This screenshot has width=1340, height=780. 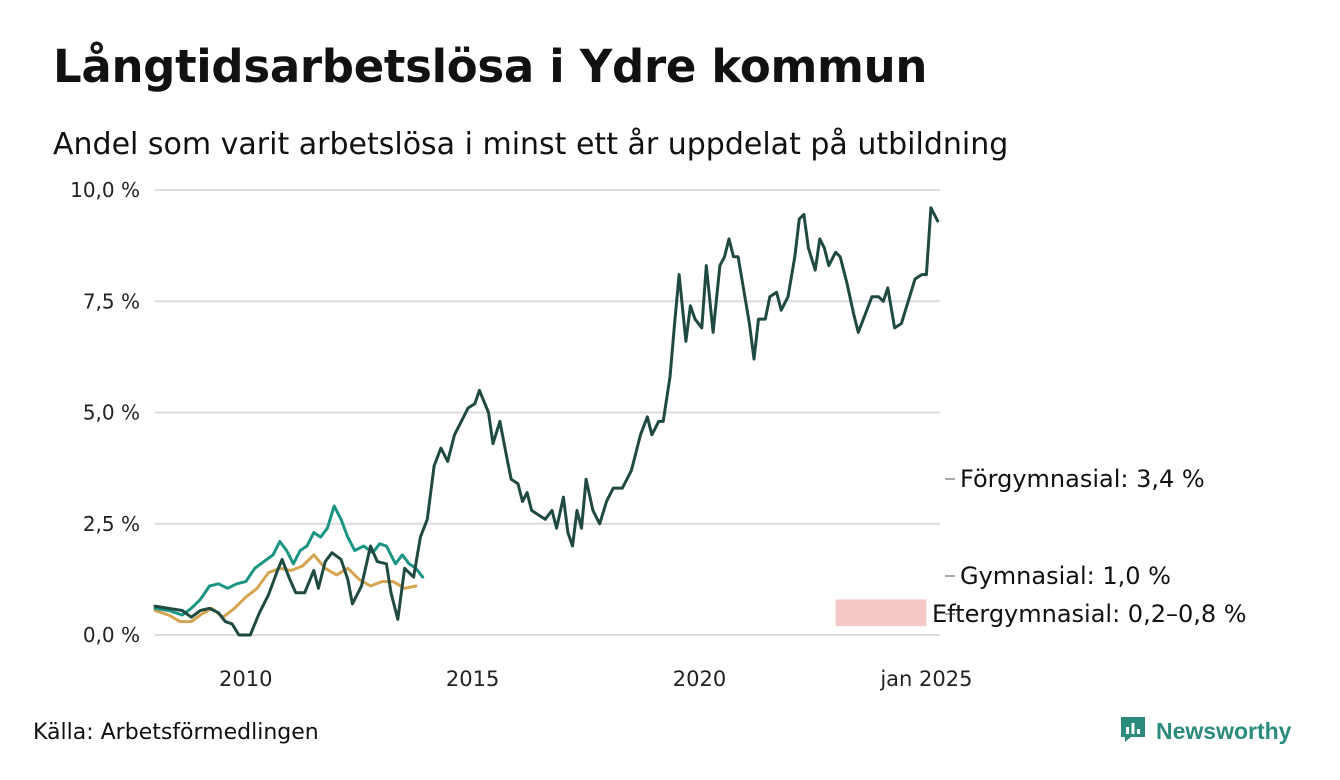 I want to click on source-note: Källa: Arbetsförmedlingen, so click(x=176, y=732).